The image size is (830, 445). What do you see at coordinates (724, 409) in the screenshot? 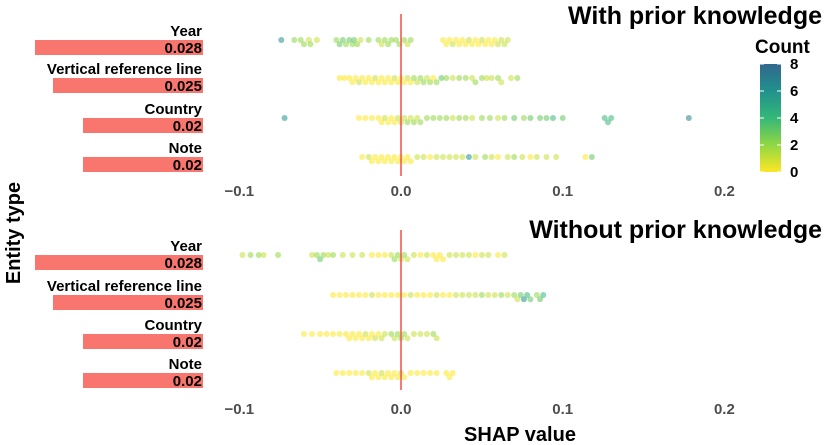
I see `x-tick-label: 0.2` at bounding box center [724, 409].